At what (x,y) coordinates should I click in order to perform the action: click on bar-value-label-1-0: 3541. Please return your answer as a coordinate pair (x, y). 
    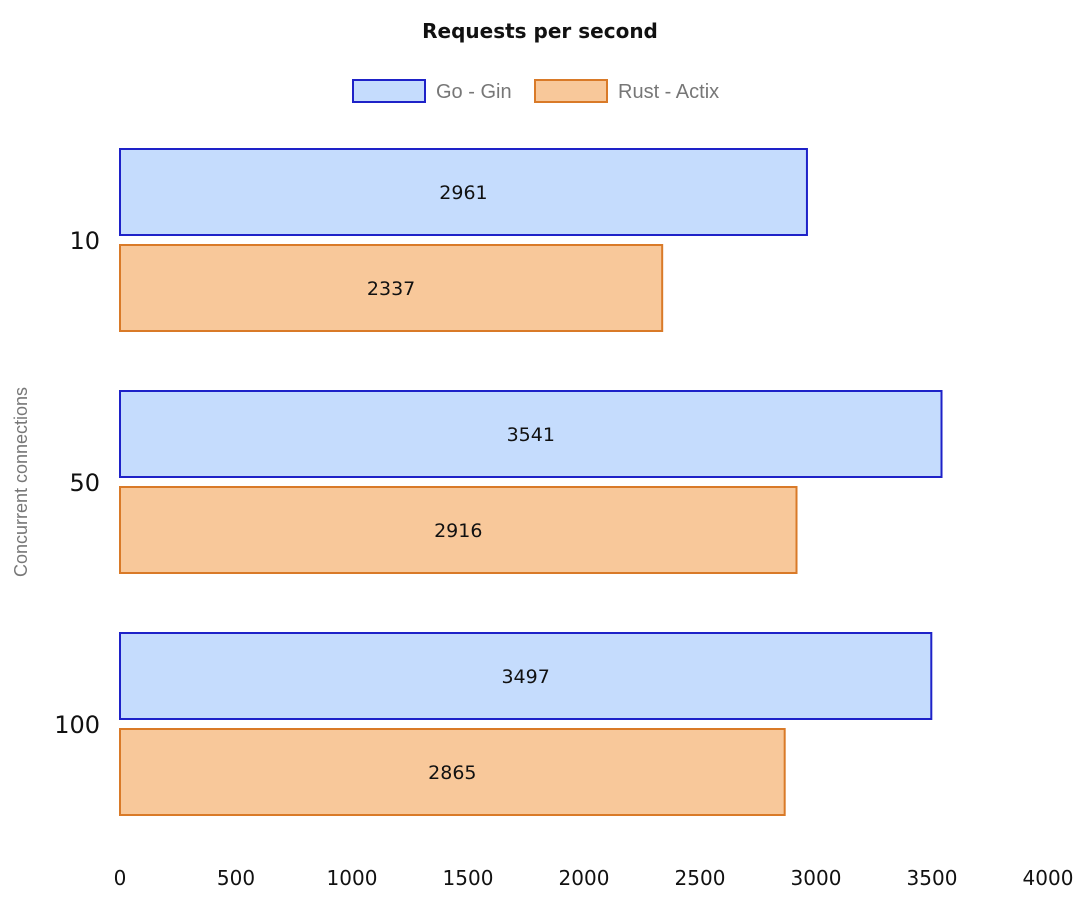
    Looking at the image, I should click on (531, 435).